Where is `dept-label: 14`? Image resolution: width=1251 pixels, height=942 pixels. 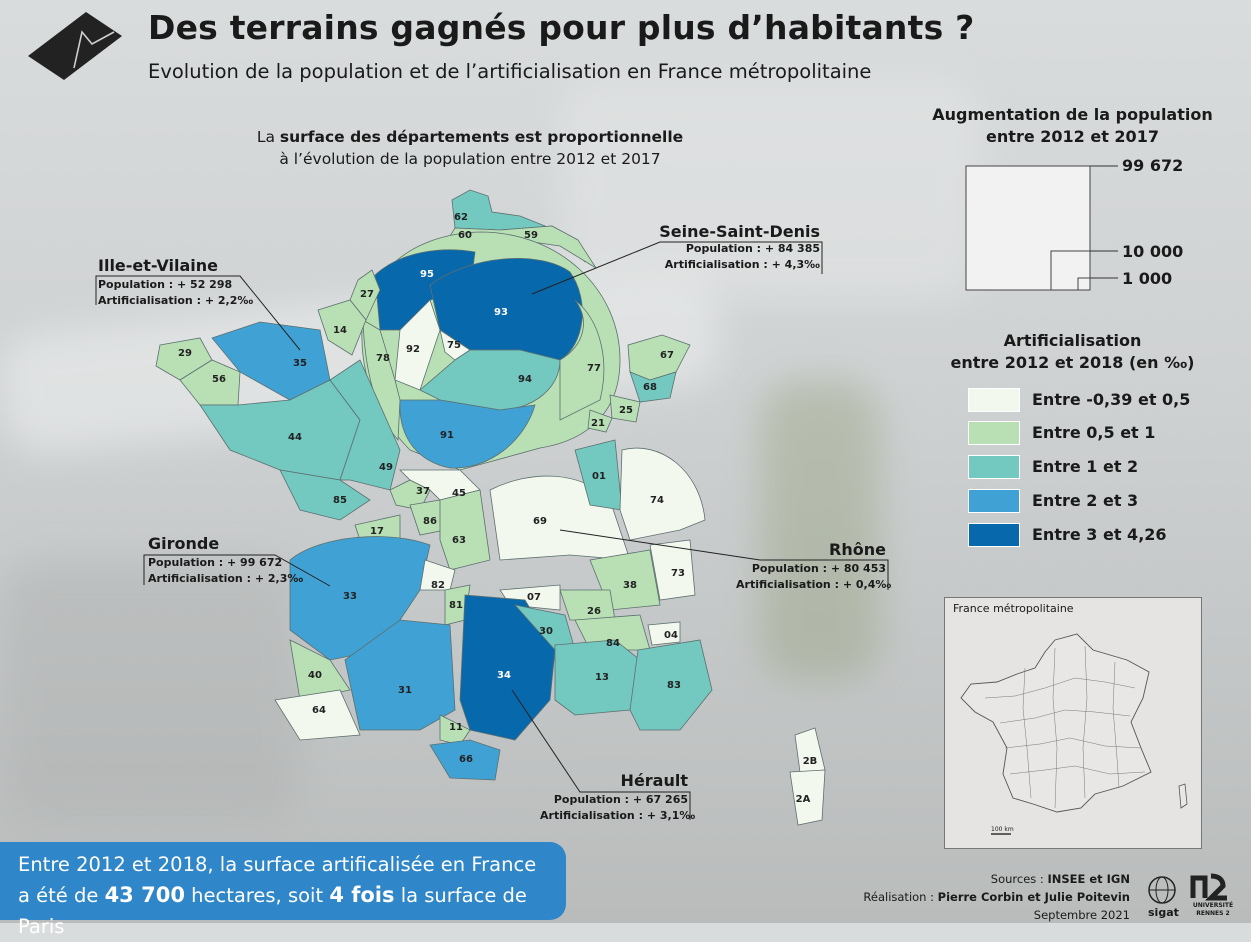
dept-label: 14 is located at coordinates (340, 330).